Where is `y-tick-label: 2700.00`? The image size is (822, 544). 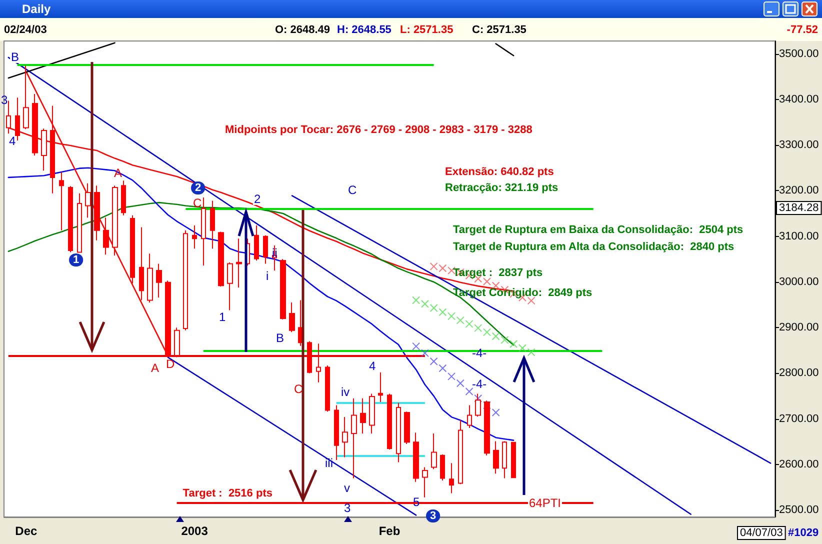
y-tick-label: 2700.00 is located at coordinates (799, 418).